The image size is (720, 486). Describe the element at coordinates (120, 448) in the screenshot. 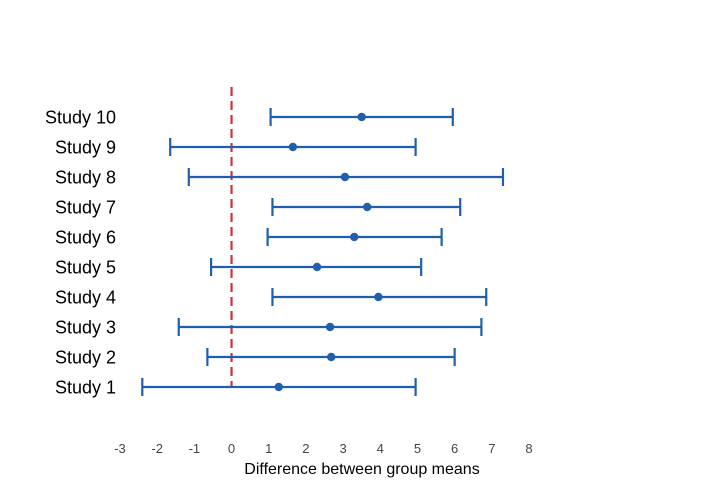

I see `x-tick-label: -3` at that location.